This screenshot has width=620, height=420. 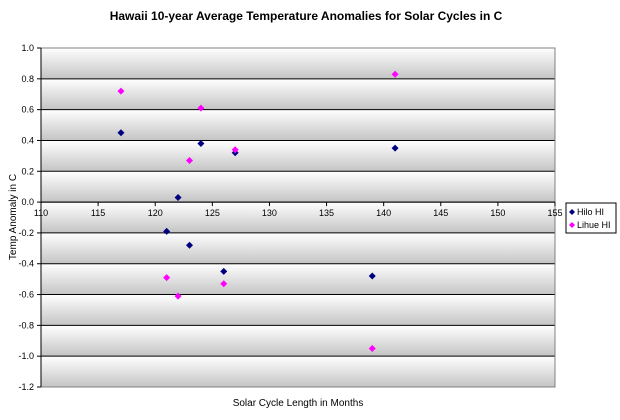 What do you see at coordinates (26, 295) in the screenshot?
I see `y-tick-label: -0.6` at bounding box center [26, 295].